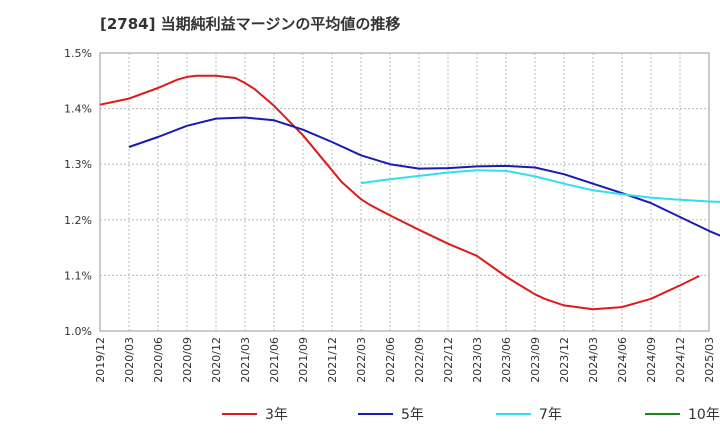 This screenshot has height=440, width=720. What do you see at coordinates (390, 360) in the screenshot?
I see `x-tick-label: 2022/06` at bounding box center [390, 360].